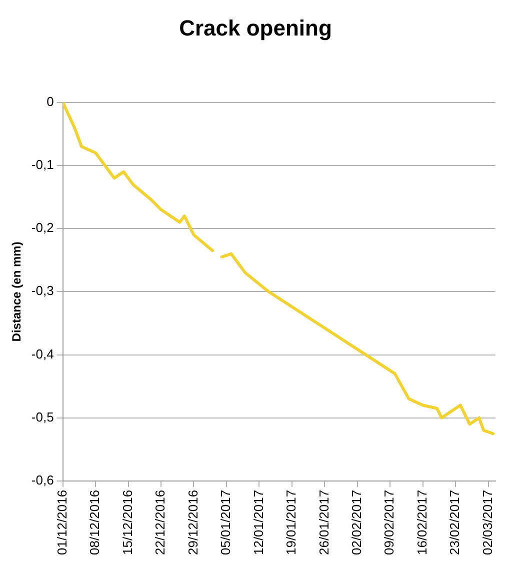 The image size is (507, 562). I want to click on x-tick-label: 02/02/2017, so click(356, 523).